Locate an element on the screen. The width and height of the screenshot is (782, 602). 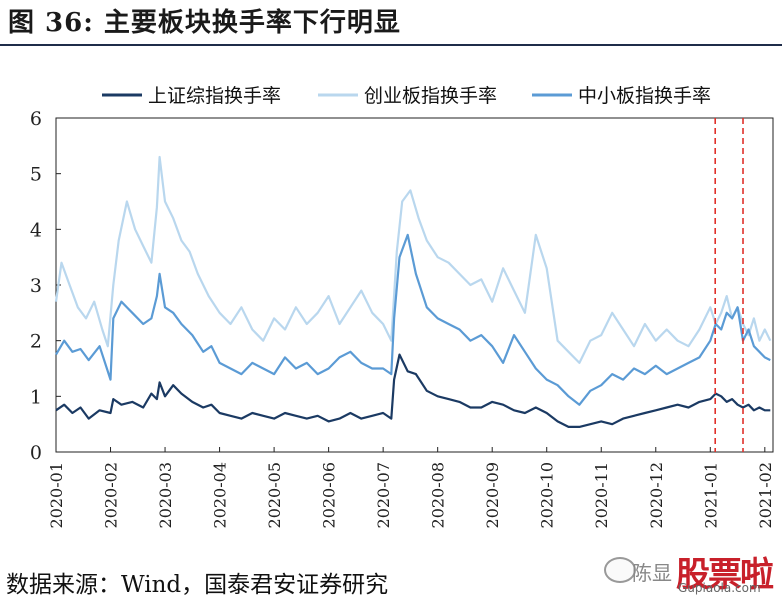
x-tick-label: 2020-11 is located at coordinates (601, 495).